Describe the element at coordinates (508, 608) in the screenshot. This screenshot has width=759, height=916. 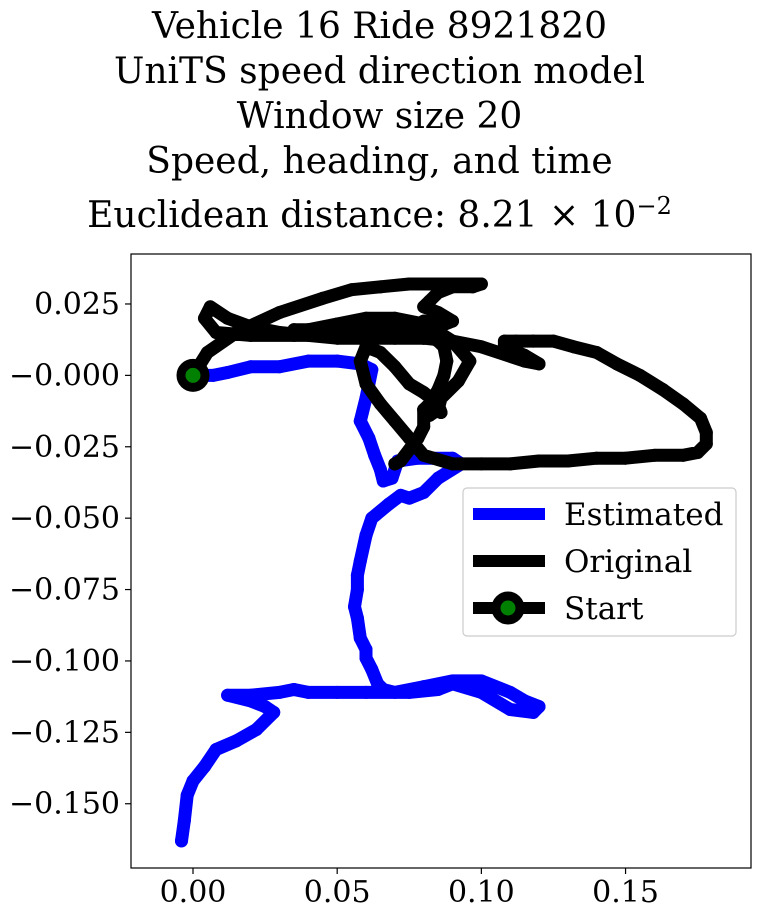
I see `legend-start-marker` at that location.